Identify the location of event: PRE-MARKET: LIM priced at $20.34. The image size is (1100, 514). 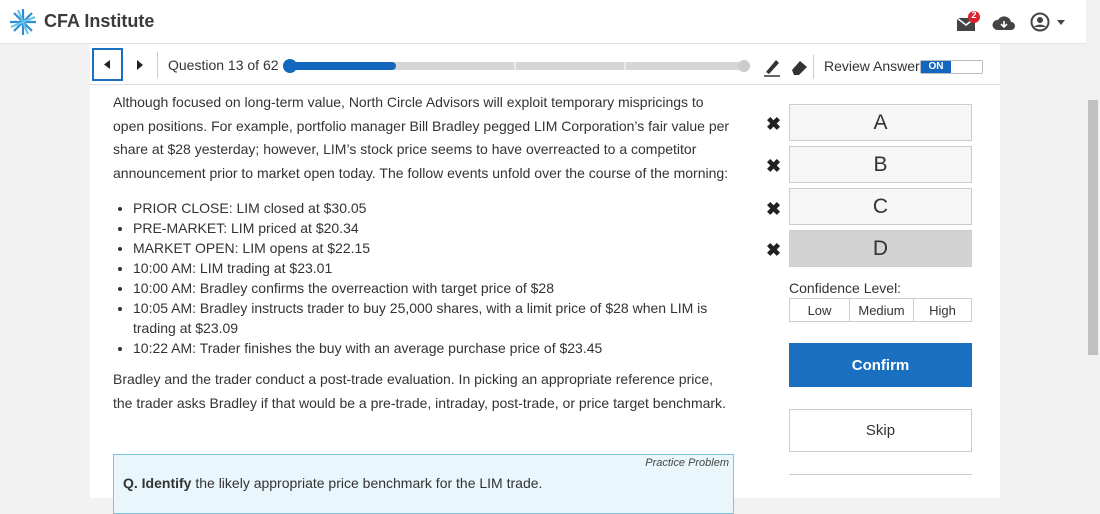
(433, 228).